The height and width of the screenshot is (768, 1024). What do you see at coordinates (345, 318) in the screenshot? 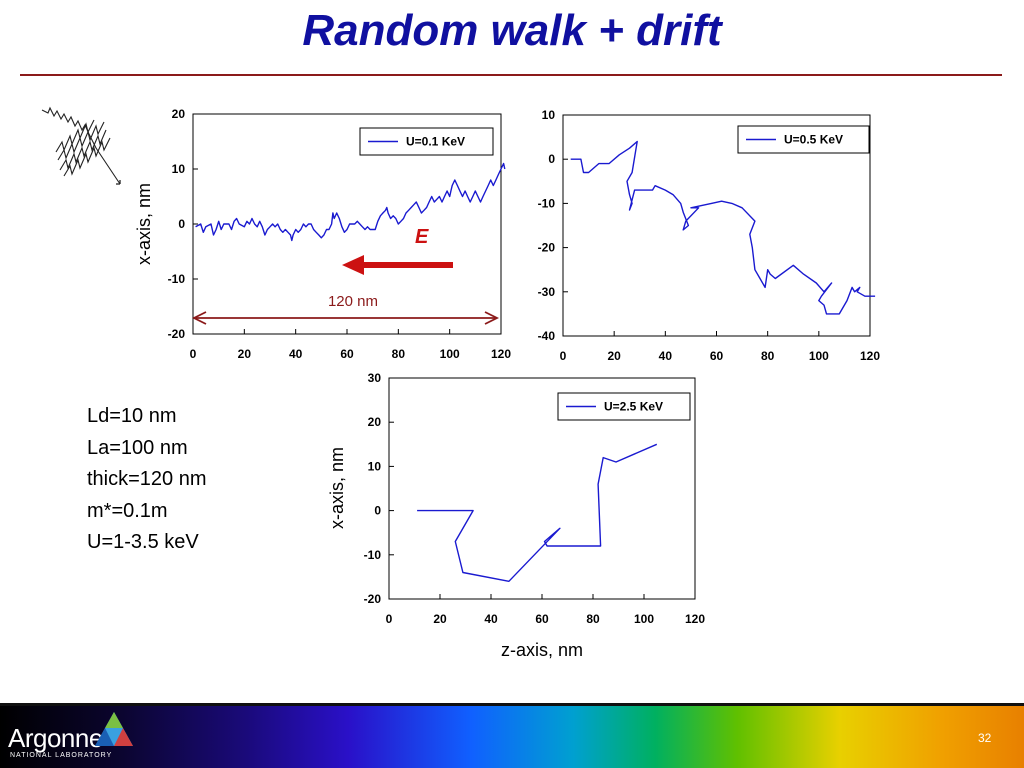
I see `width-dimension-arrow` at bounding box center [345, 318].